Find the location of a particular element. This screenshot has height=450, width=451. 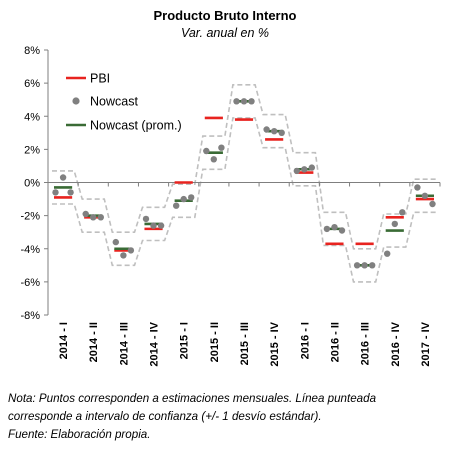

legend-pbi-label: PBI is located at coordinates (100, 79).